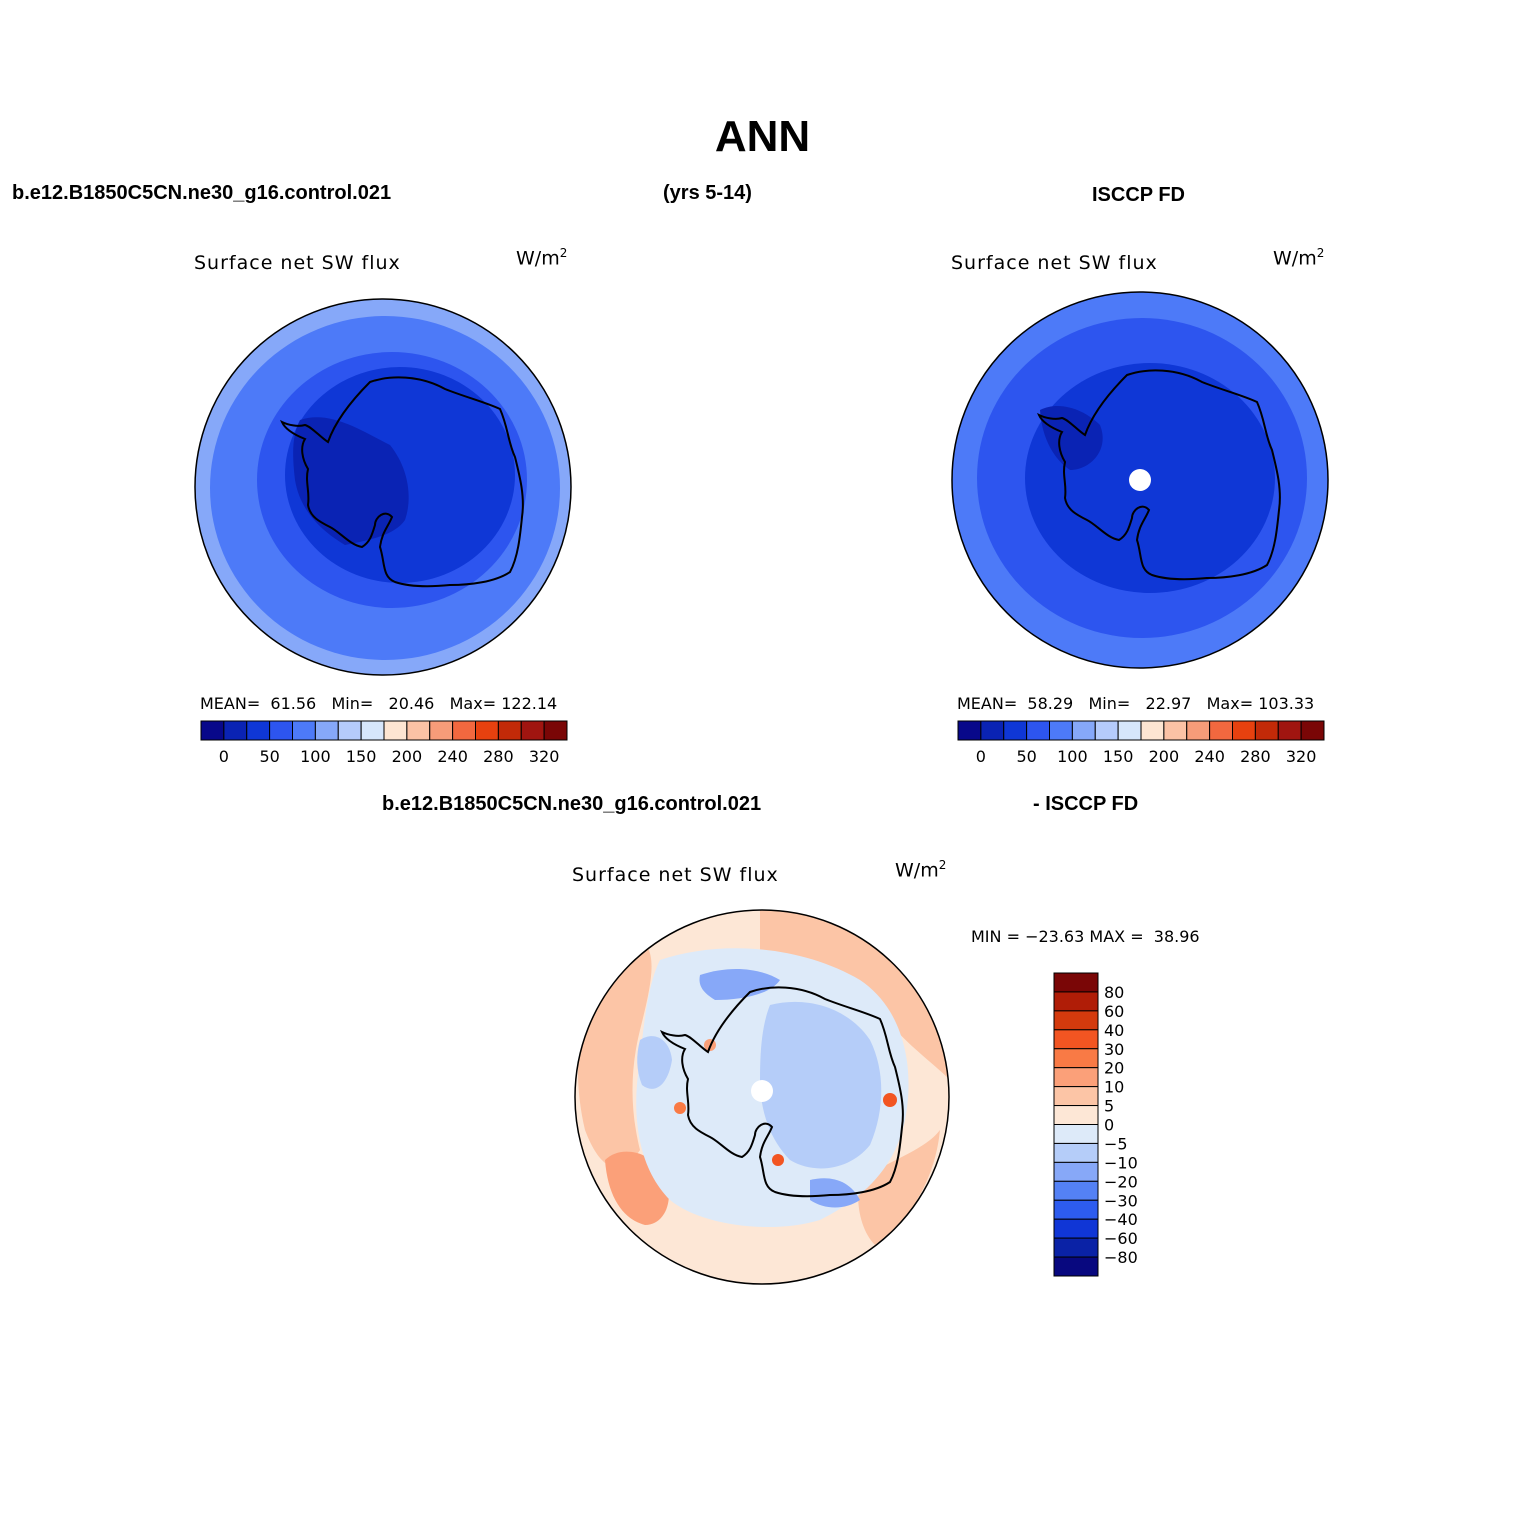 This screenshot has width=1525, height=1525. What do you see at coordinates (981, 756) in the screenshot?
I see `obs-colorbar-tick-label: 0` at bounding box center [981, 756].